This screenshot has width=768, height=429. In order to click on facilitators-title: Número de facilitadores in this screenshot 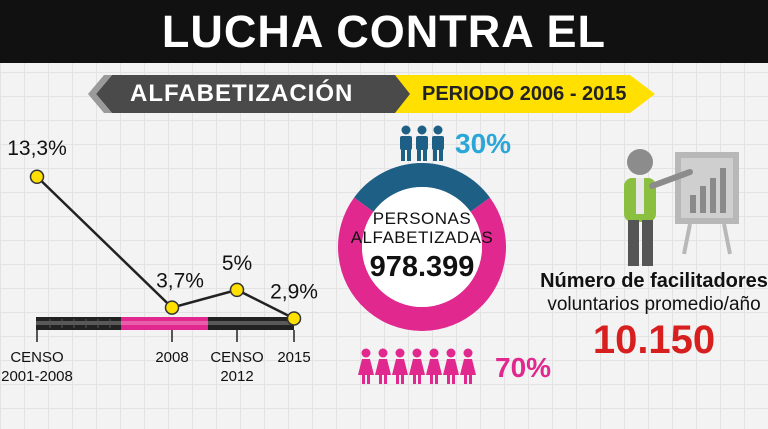, I will do `click(654, 281)`.